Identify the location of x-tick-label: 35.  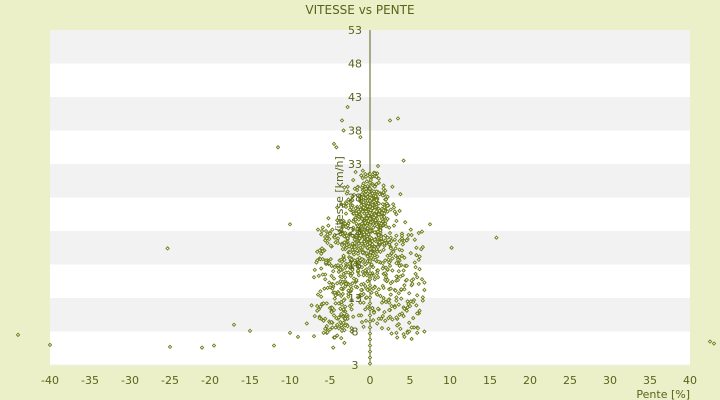
(650, 380).